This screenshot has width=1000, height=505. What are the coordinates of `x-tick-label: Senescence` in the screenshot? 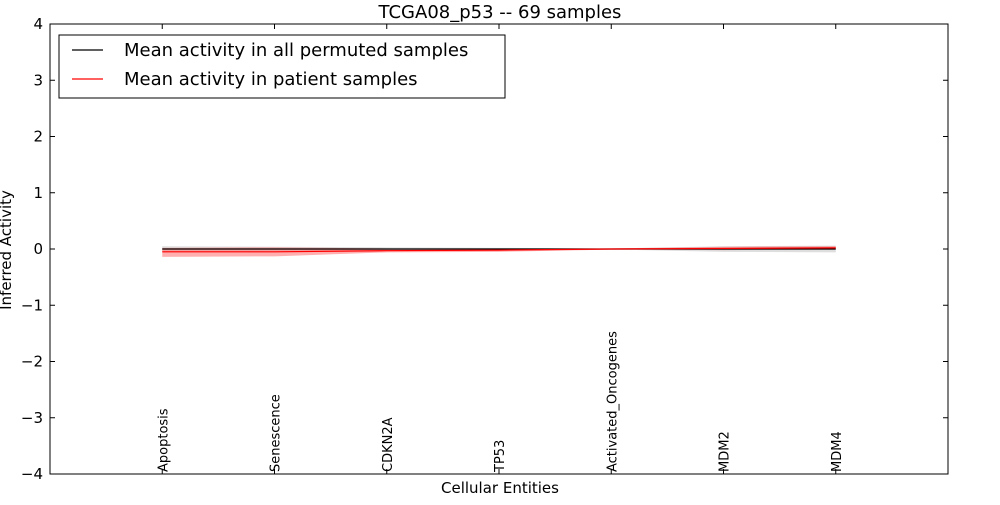 It's located at (276, 433).